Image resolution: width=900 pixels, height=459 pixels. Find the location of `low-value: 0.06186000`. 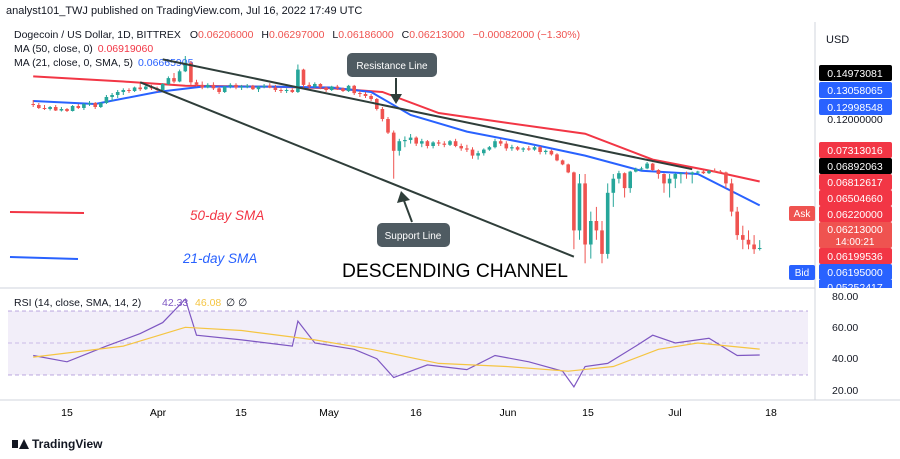

low-value: 0.06186000 is located at coordinates (366, 35).